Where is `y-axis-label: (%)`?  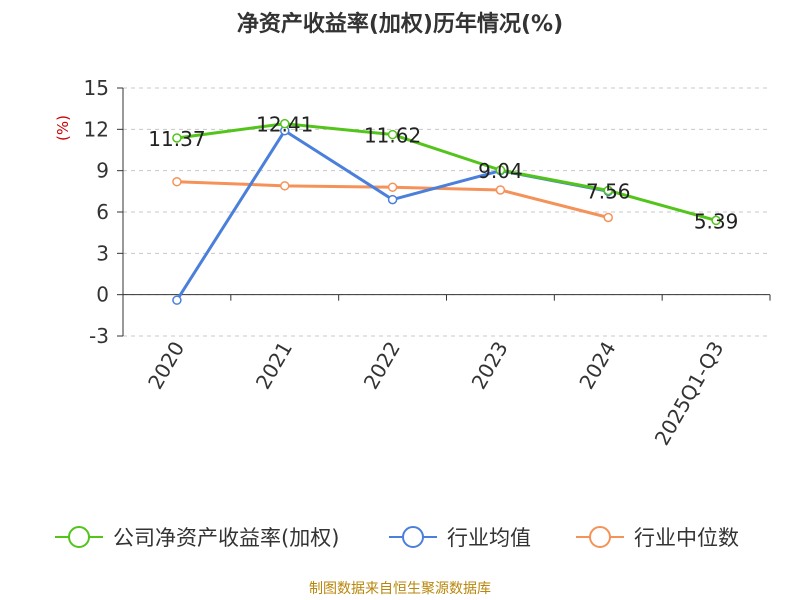
y-axis-label: (%) is located at coordinates (63, 128).